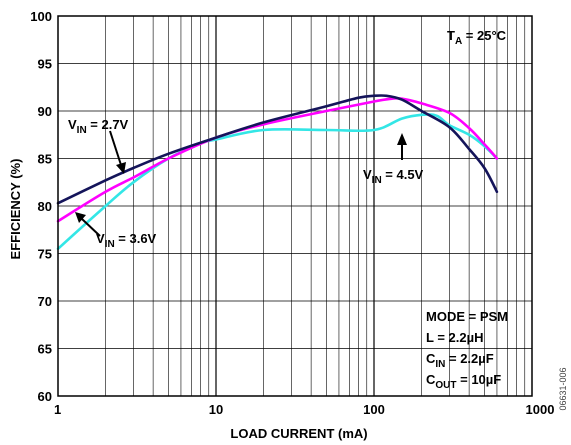 This screenshot has height=445, width=571. Describe the element at coordinates (393, 176) in the screenshot. I see `vin45-label: VIN = 4.5V` at that location.